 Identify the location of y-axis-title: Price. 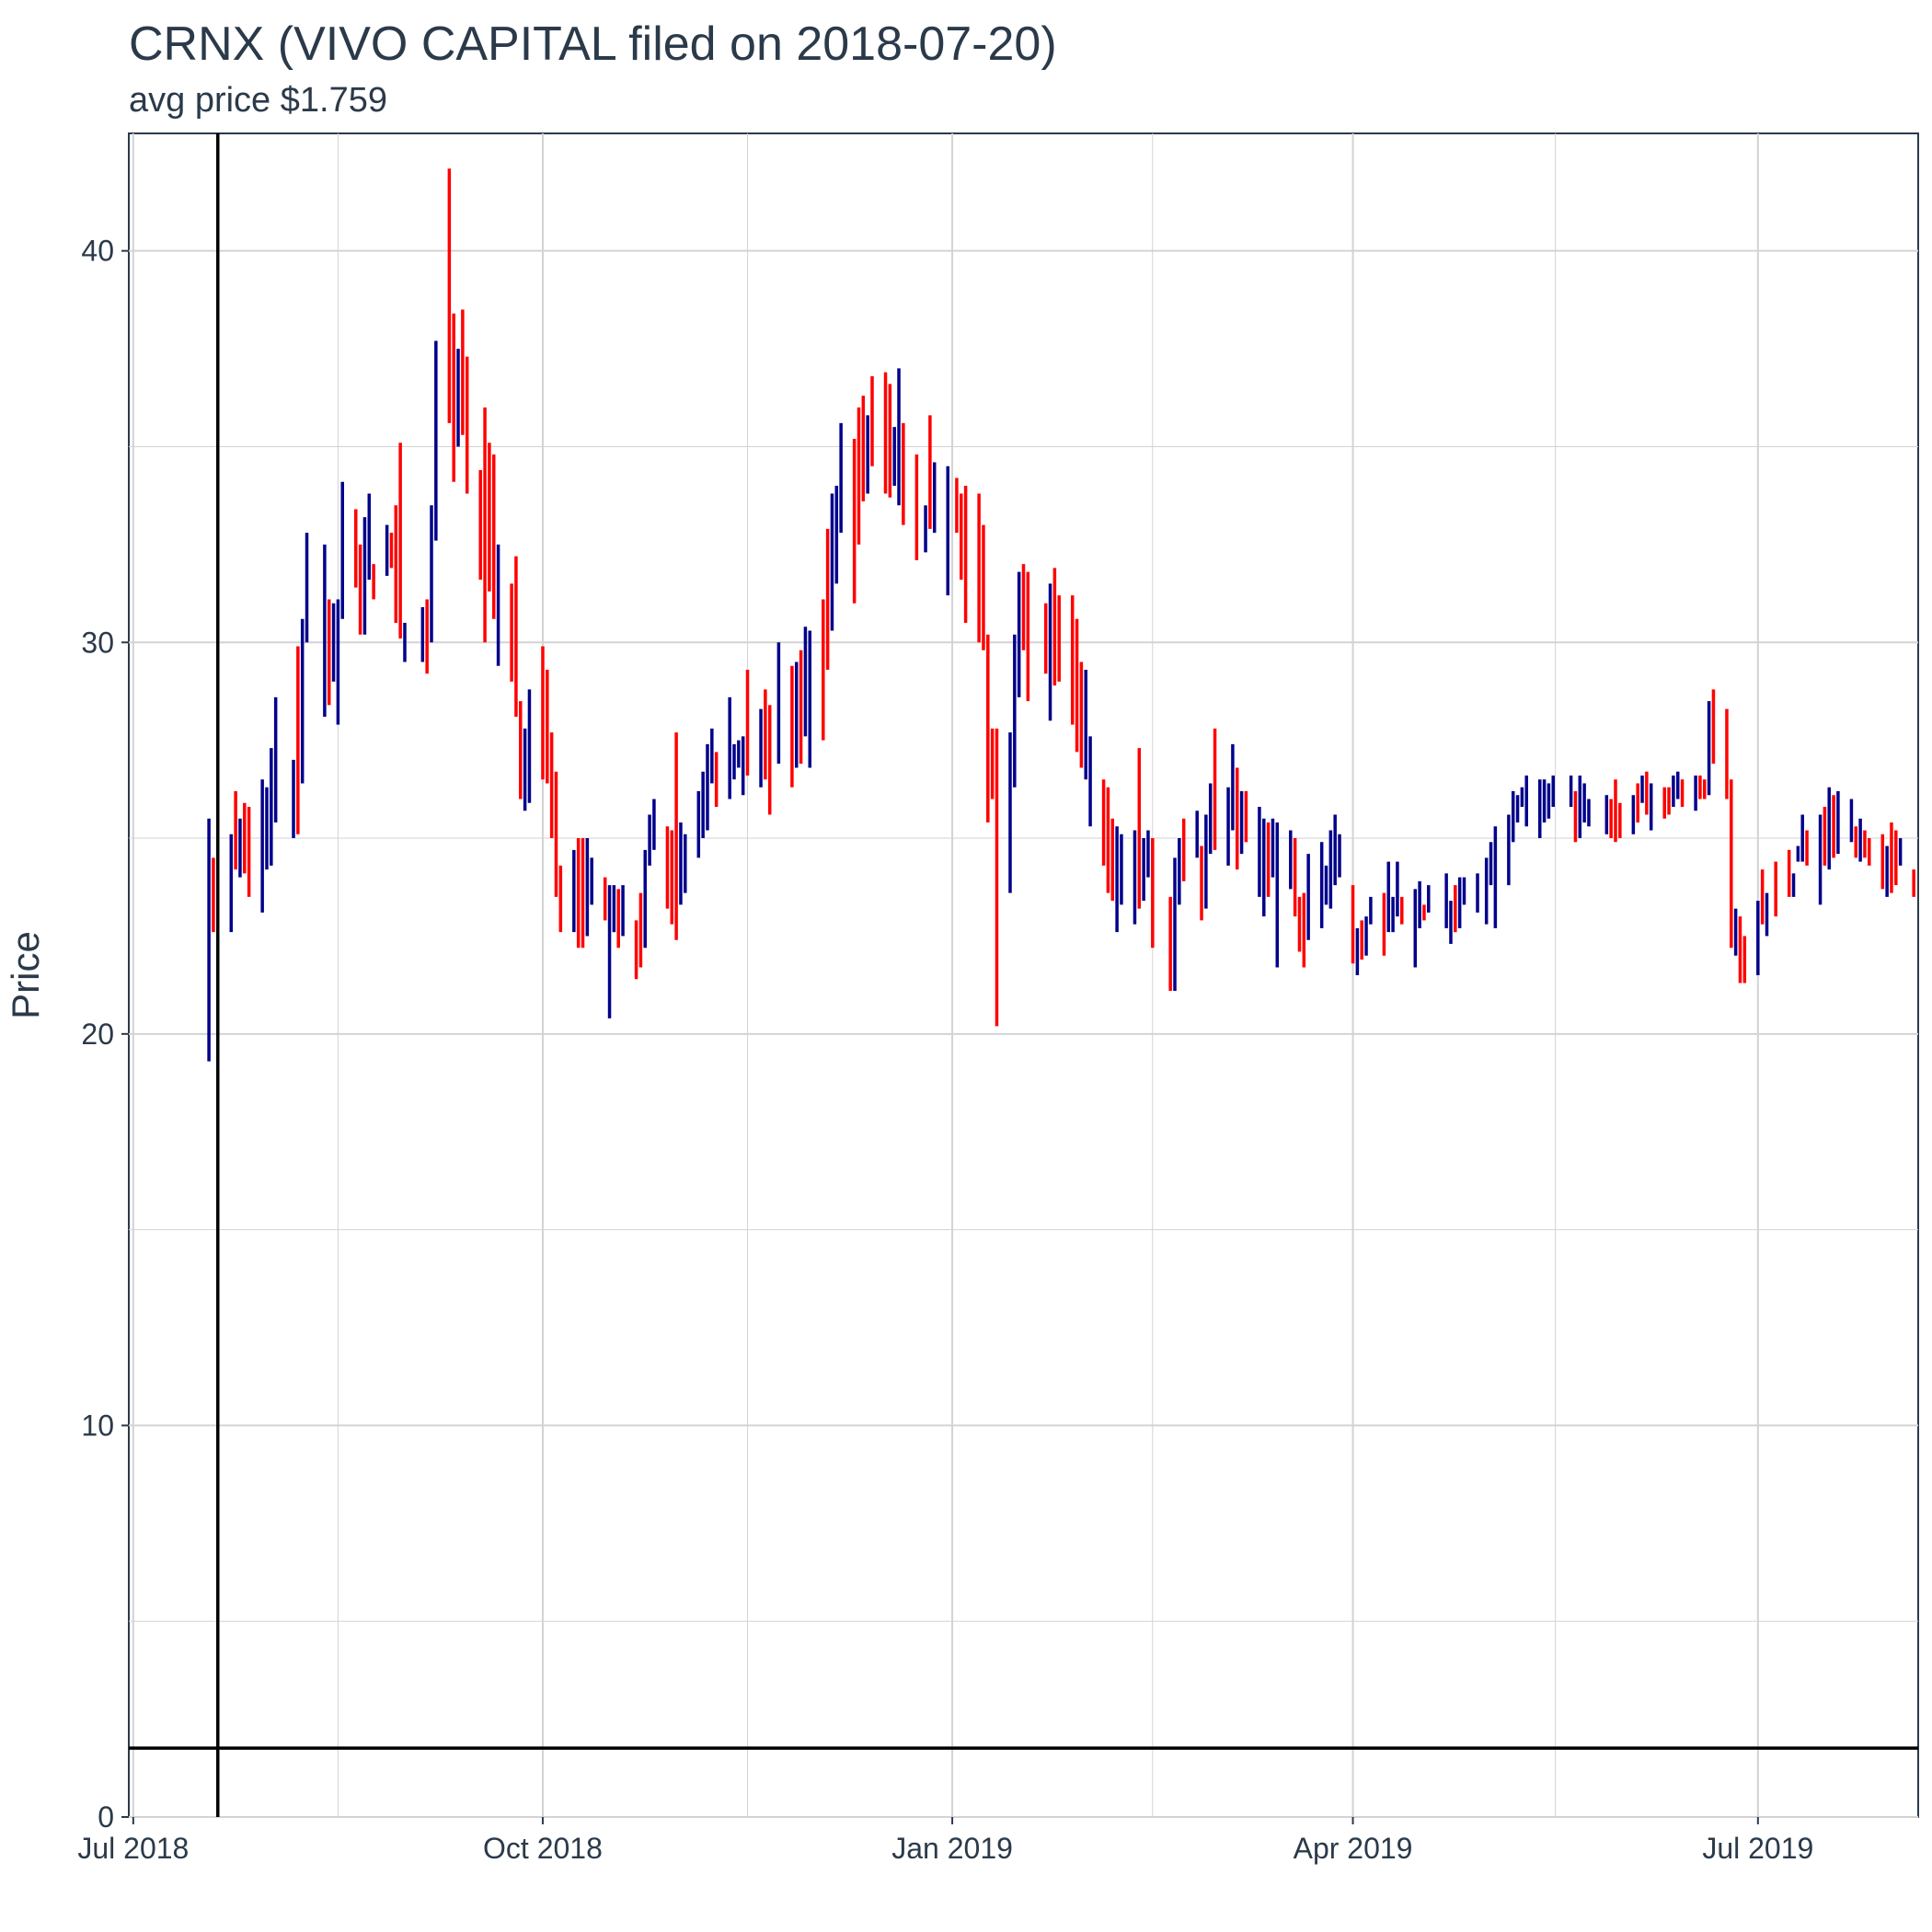
(25, 975).